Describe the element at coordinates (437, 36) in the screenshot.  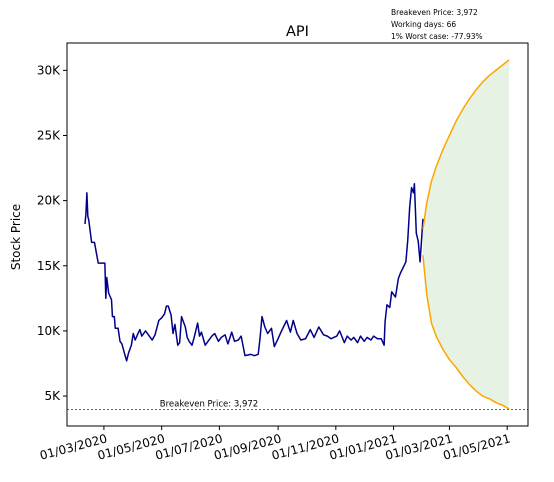
I see `info-worst-case: 1% Worst case: -77.93%` at that location.